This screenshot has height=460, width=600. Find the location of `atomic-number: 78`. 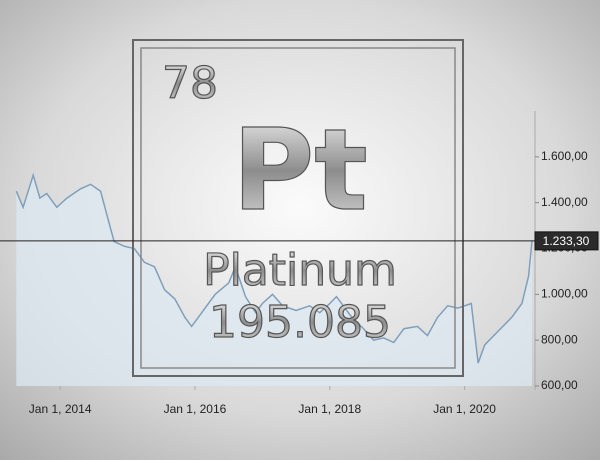

atomic-number: 78 is located at coordinates (190, 83).